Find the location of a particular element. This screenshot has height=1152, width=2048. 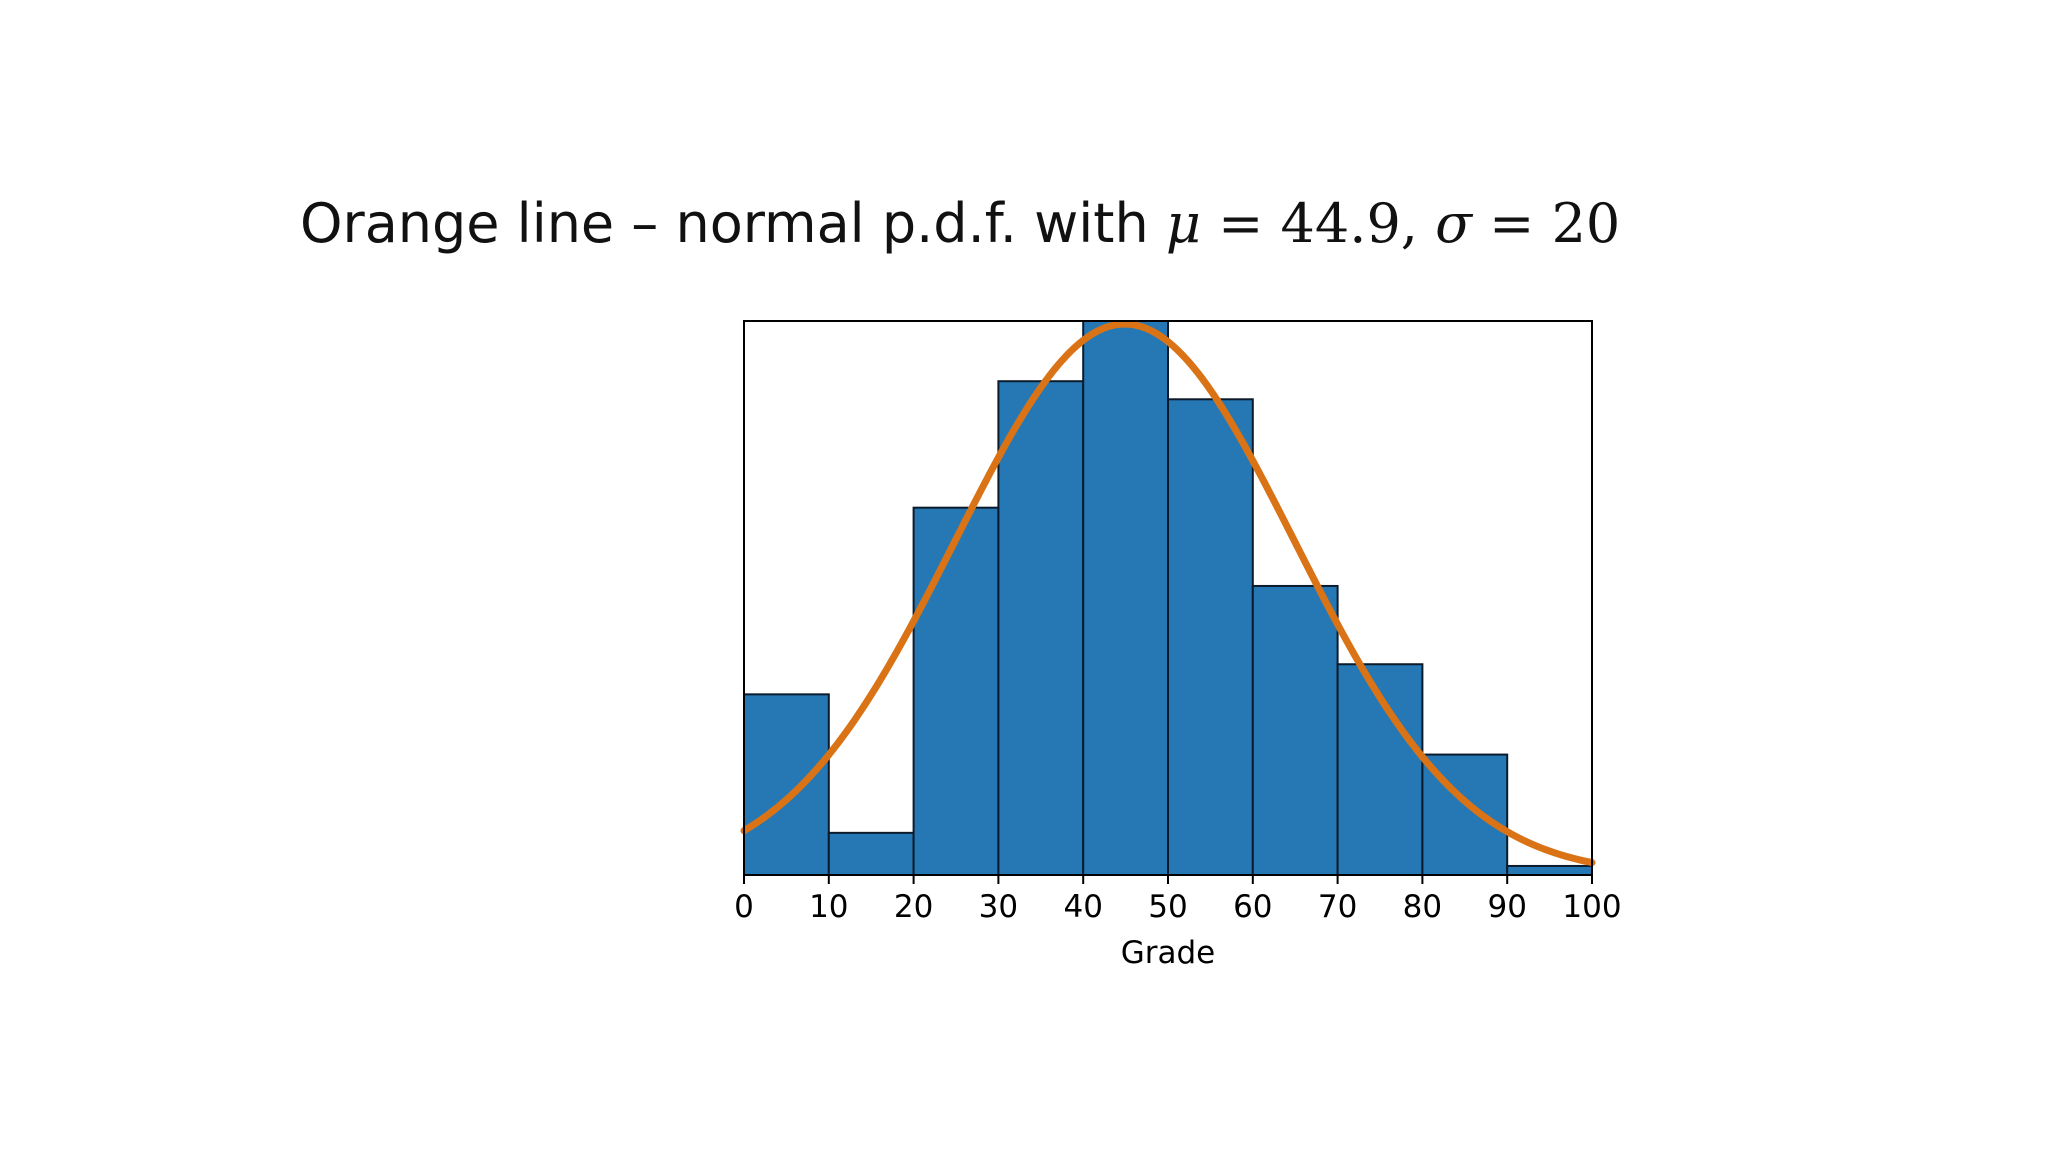

x-tick-label: 30 is located at coordinates (998, 907).